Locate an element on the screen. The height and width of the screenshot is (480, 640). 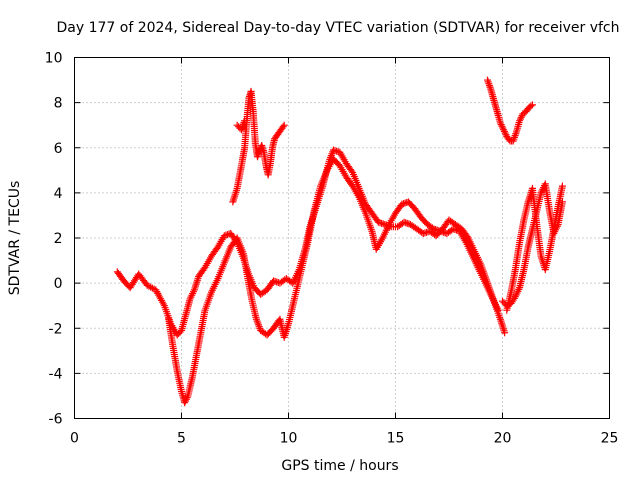
y-tick-label: 6 is located at coordinates (58, 149).